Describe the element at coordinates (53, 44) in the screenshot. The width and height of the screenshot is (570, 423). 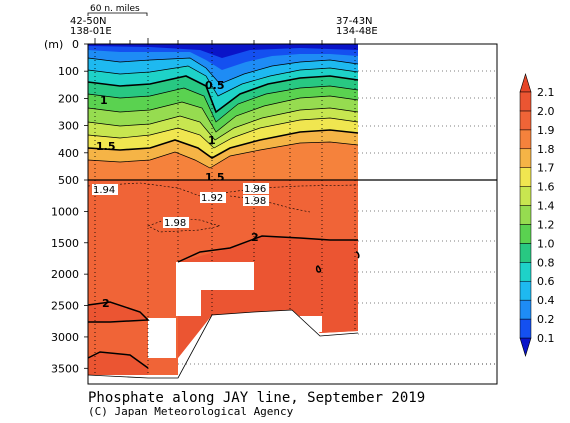
I see `y-axis-label: (m)` at that location.